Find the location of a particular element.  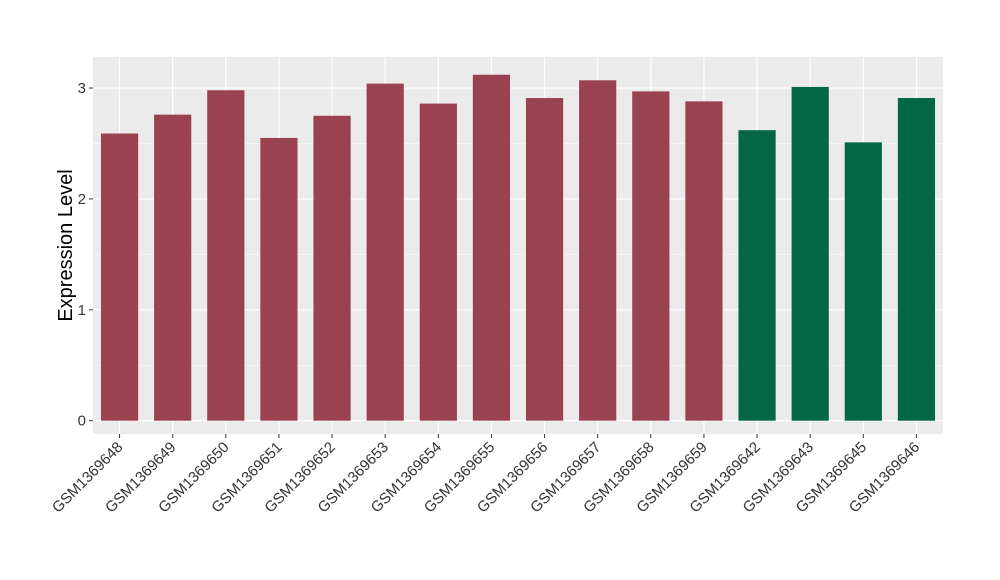

y-tick-label: 2 is located at coordinates (82, 199).